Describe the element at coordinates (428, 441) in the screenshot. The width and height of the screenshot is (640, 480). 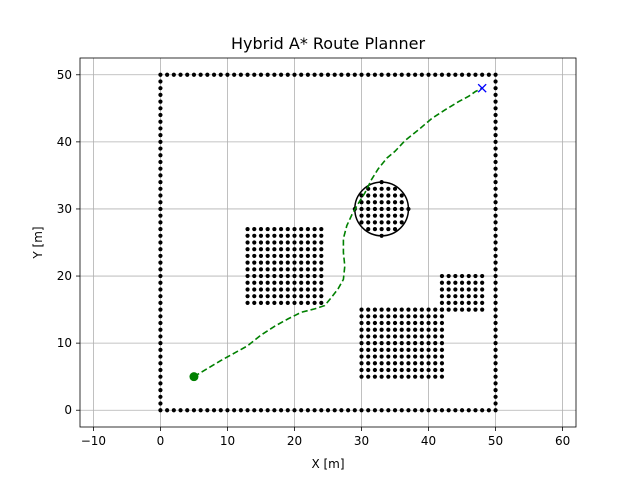
I see `x-tick-label: 40` at that location.